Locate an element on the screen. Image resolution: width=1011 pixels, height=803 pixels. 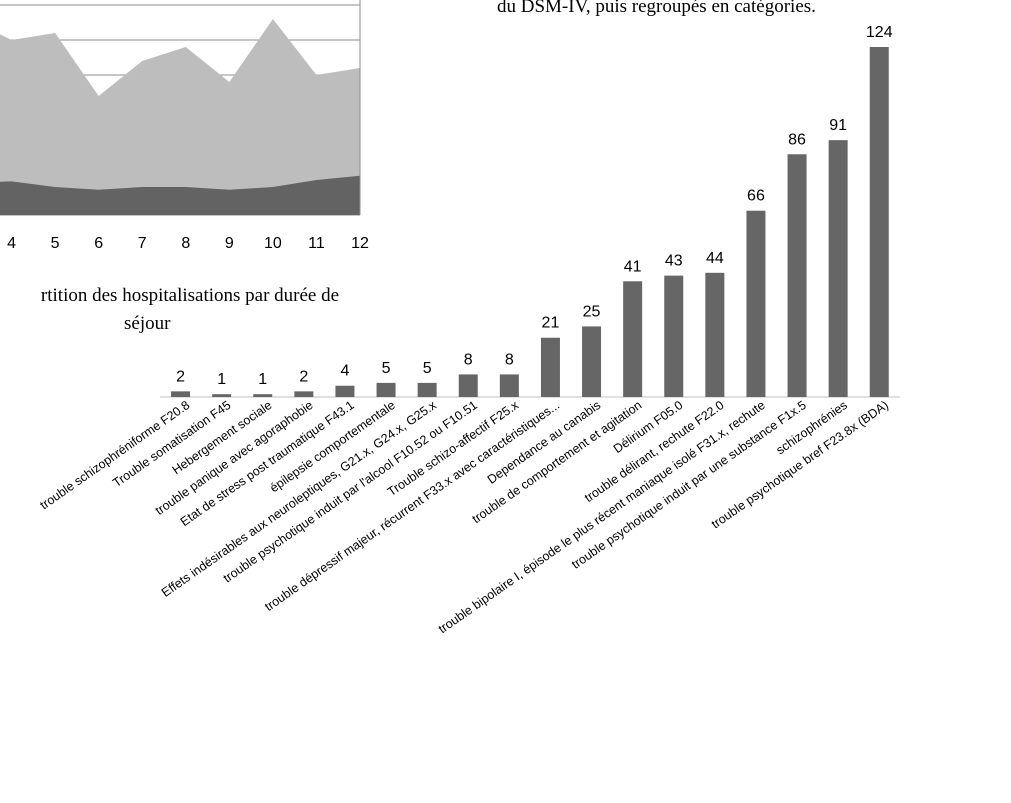
bar-data-label: 86 is located at coordinates (797, 139).